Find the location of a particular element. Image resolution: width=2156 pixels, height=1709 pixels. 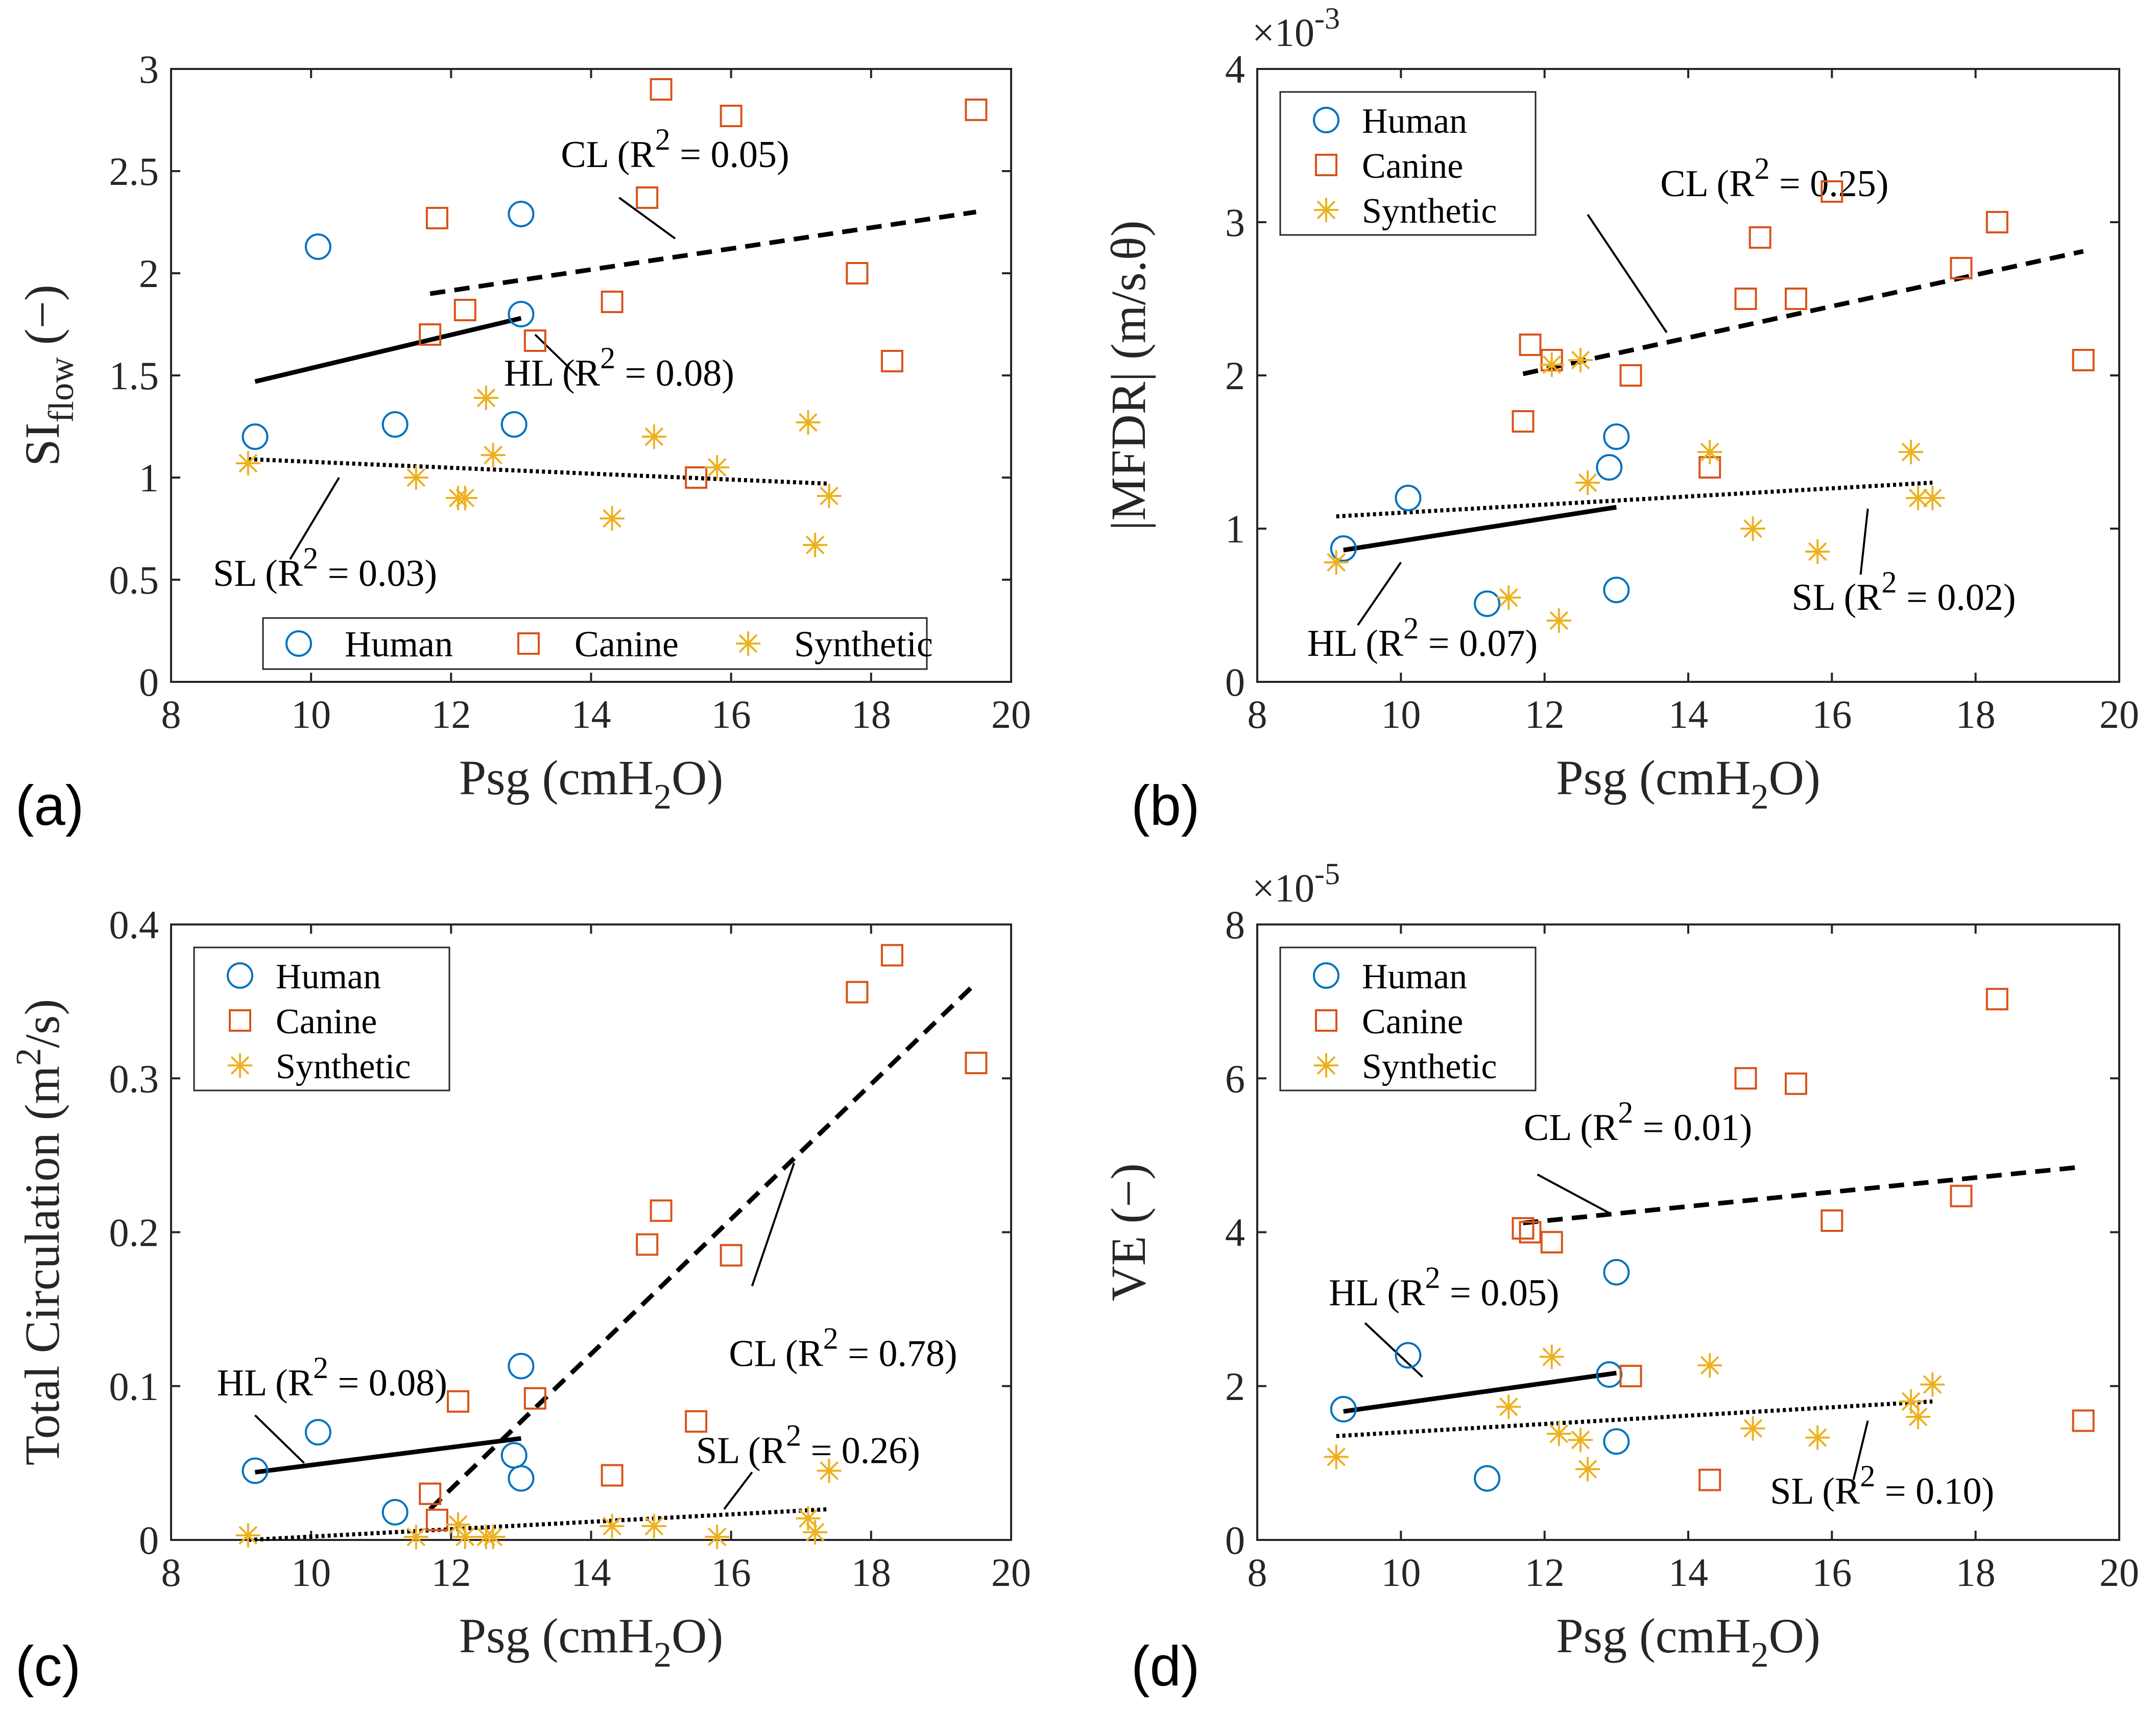

annotation-label: CL (R2 = 0.78) is located at coordinates (843, 1348).